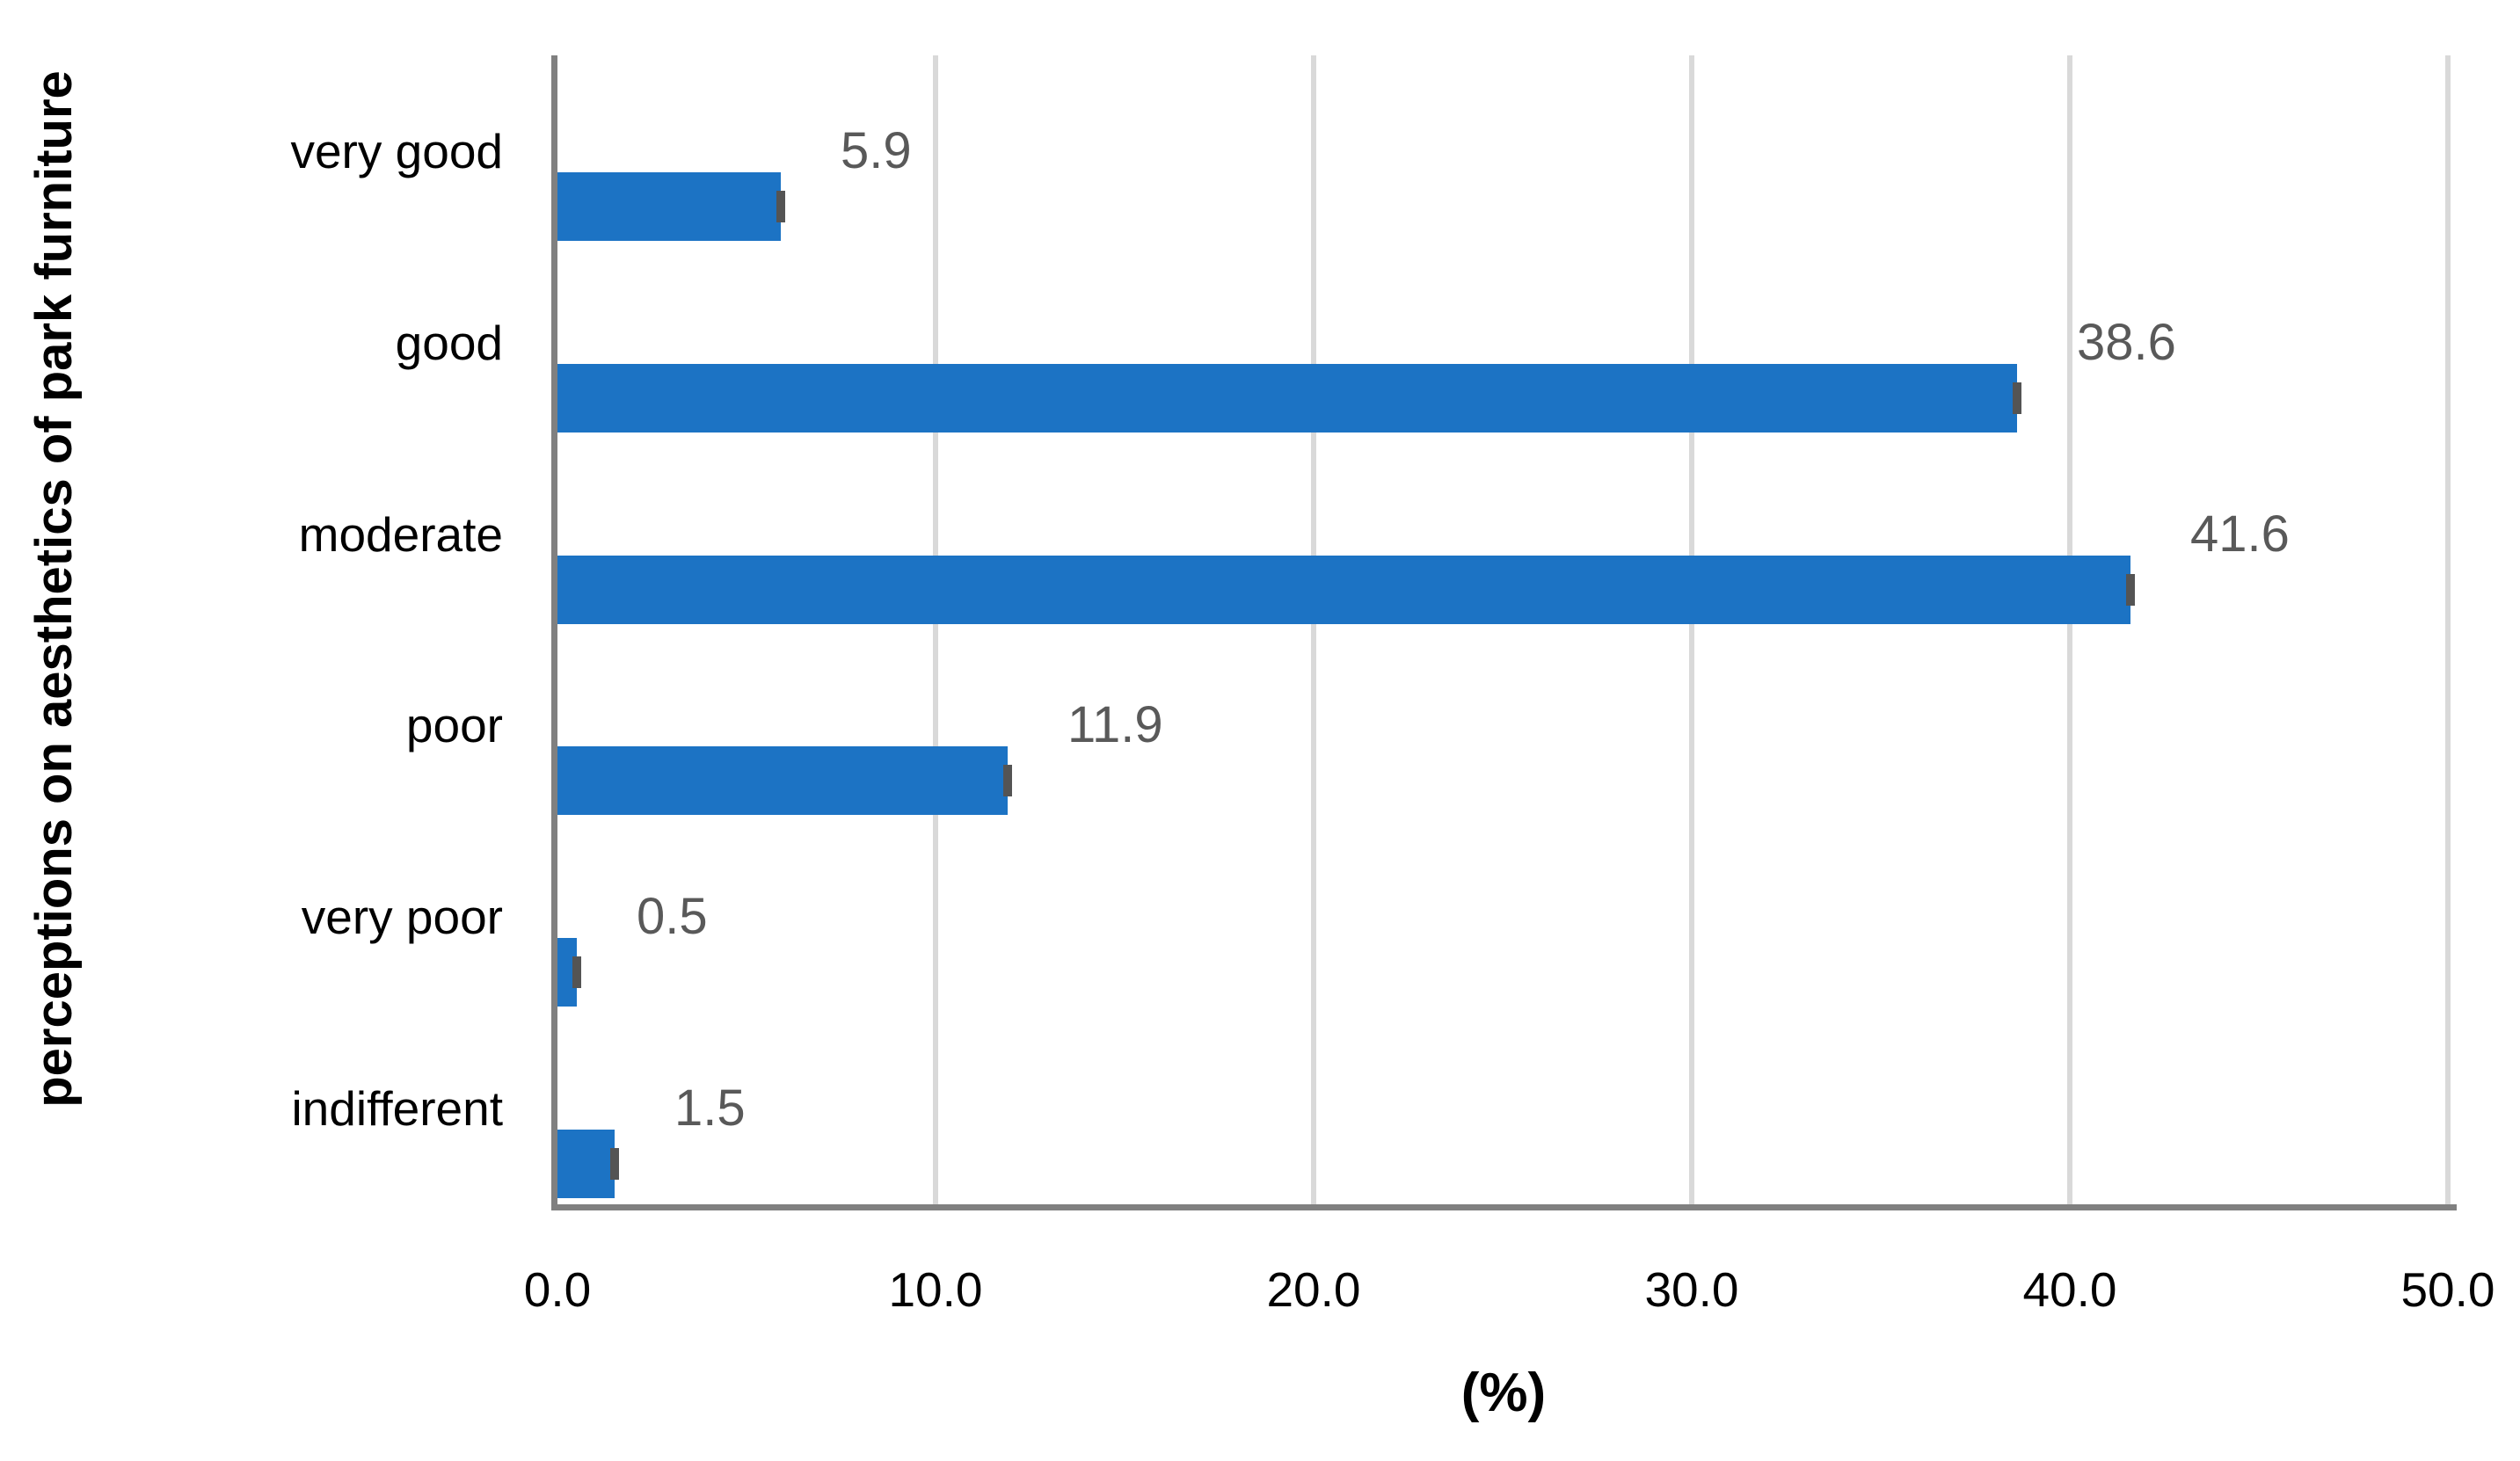 The image size is (2520, 1461). I want to click on category-label-moderate: moderate, so click(400, 534).